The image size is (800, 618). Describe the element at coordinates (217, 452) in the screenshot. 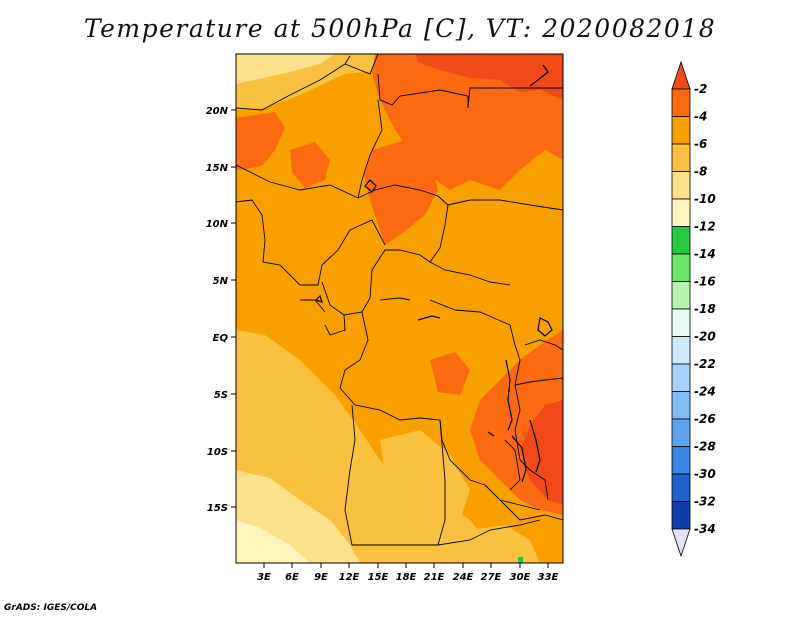

I see `lat-label-10s: 10S` at that location.